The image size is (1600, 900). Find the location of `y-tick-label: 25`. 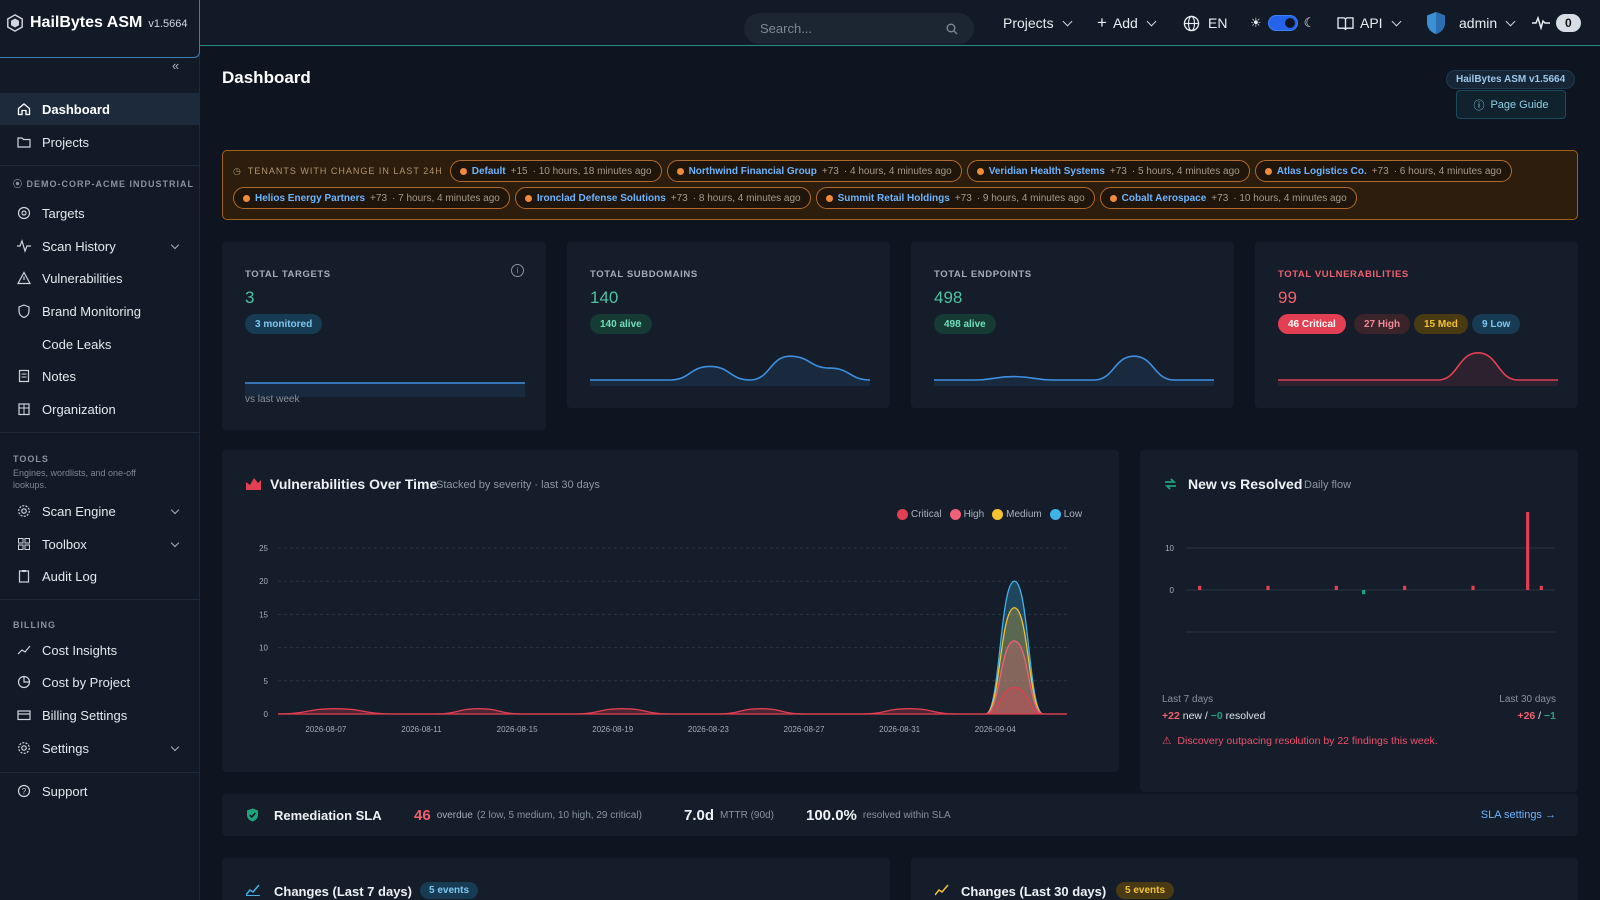

y-tick-label: 25 is located at coordinates (263, 548).